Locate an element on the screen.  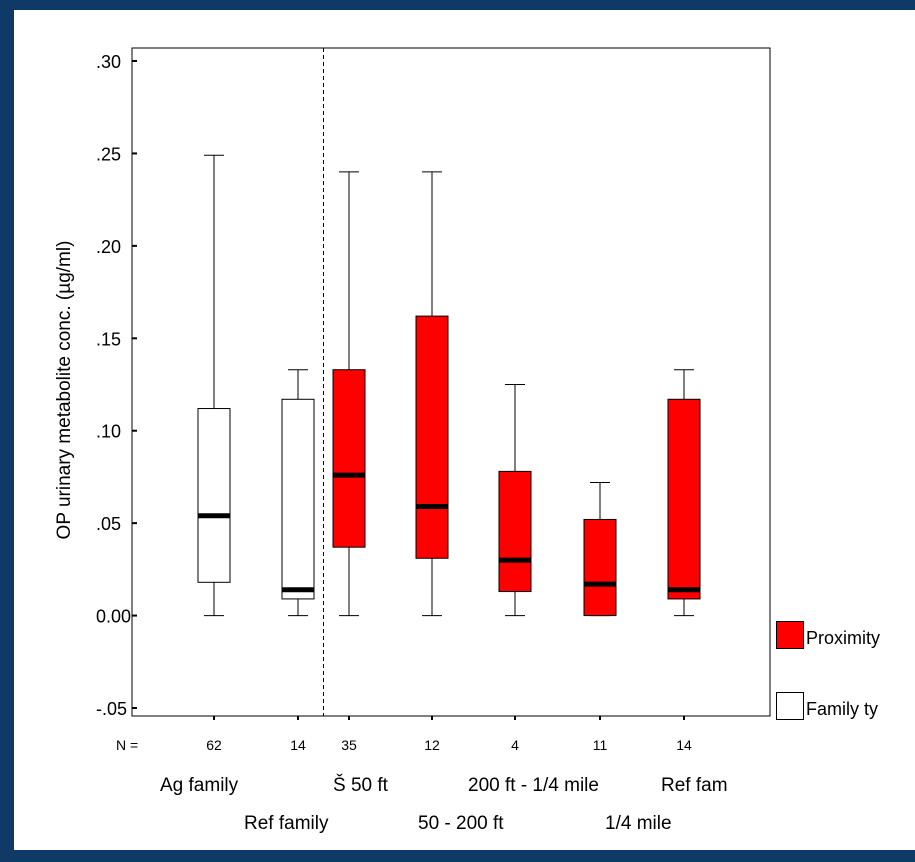
y-tick-label: .15 is located at coordinates (108, 339).